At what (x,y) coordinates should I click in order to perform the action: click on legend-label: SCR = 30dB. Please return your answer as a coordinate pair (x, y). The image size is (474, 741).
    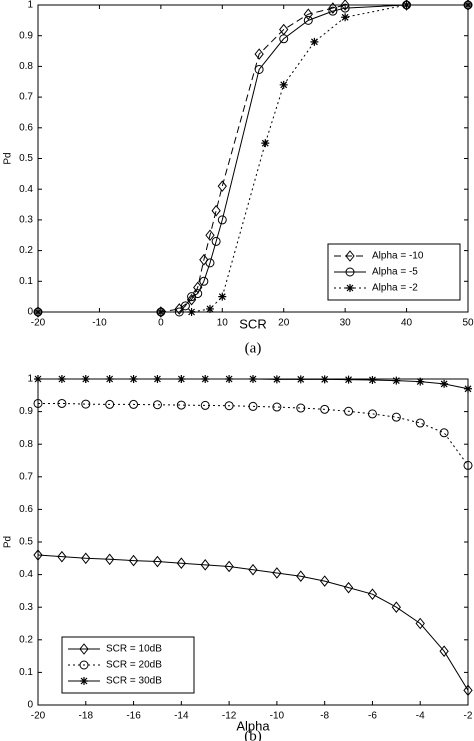
    Looking at the image, I should click on (134, 681).